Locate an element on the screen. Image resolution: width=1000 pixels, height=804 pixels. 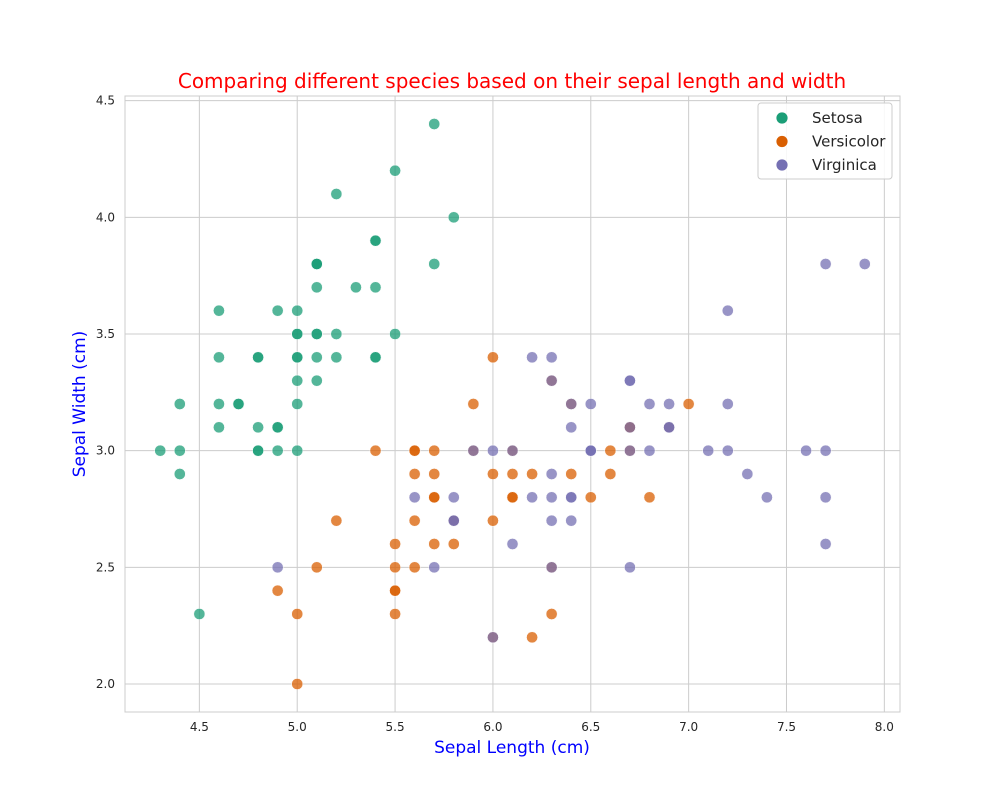
y-tick-label: 4.5 is located at coordinates (105, 101).